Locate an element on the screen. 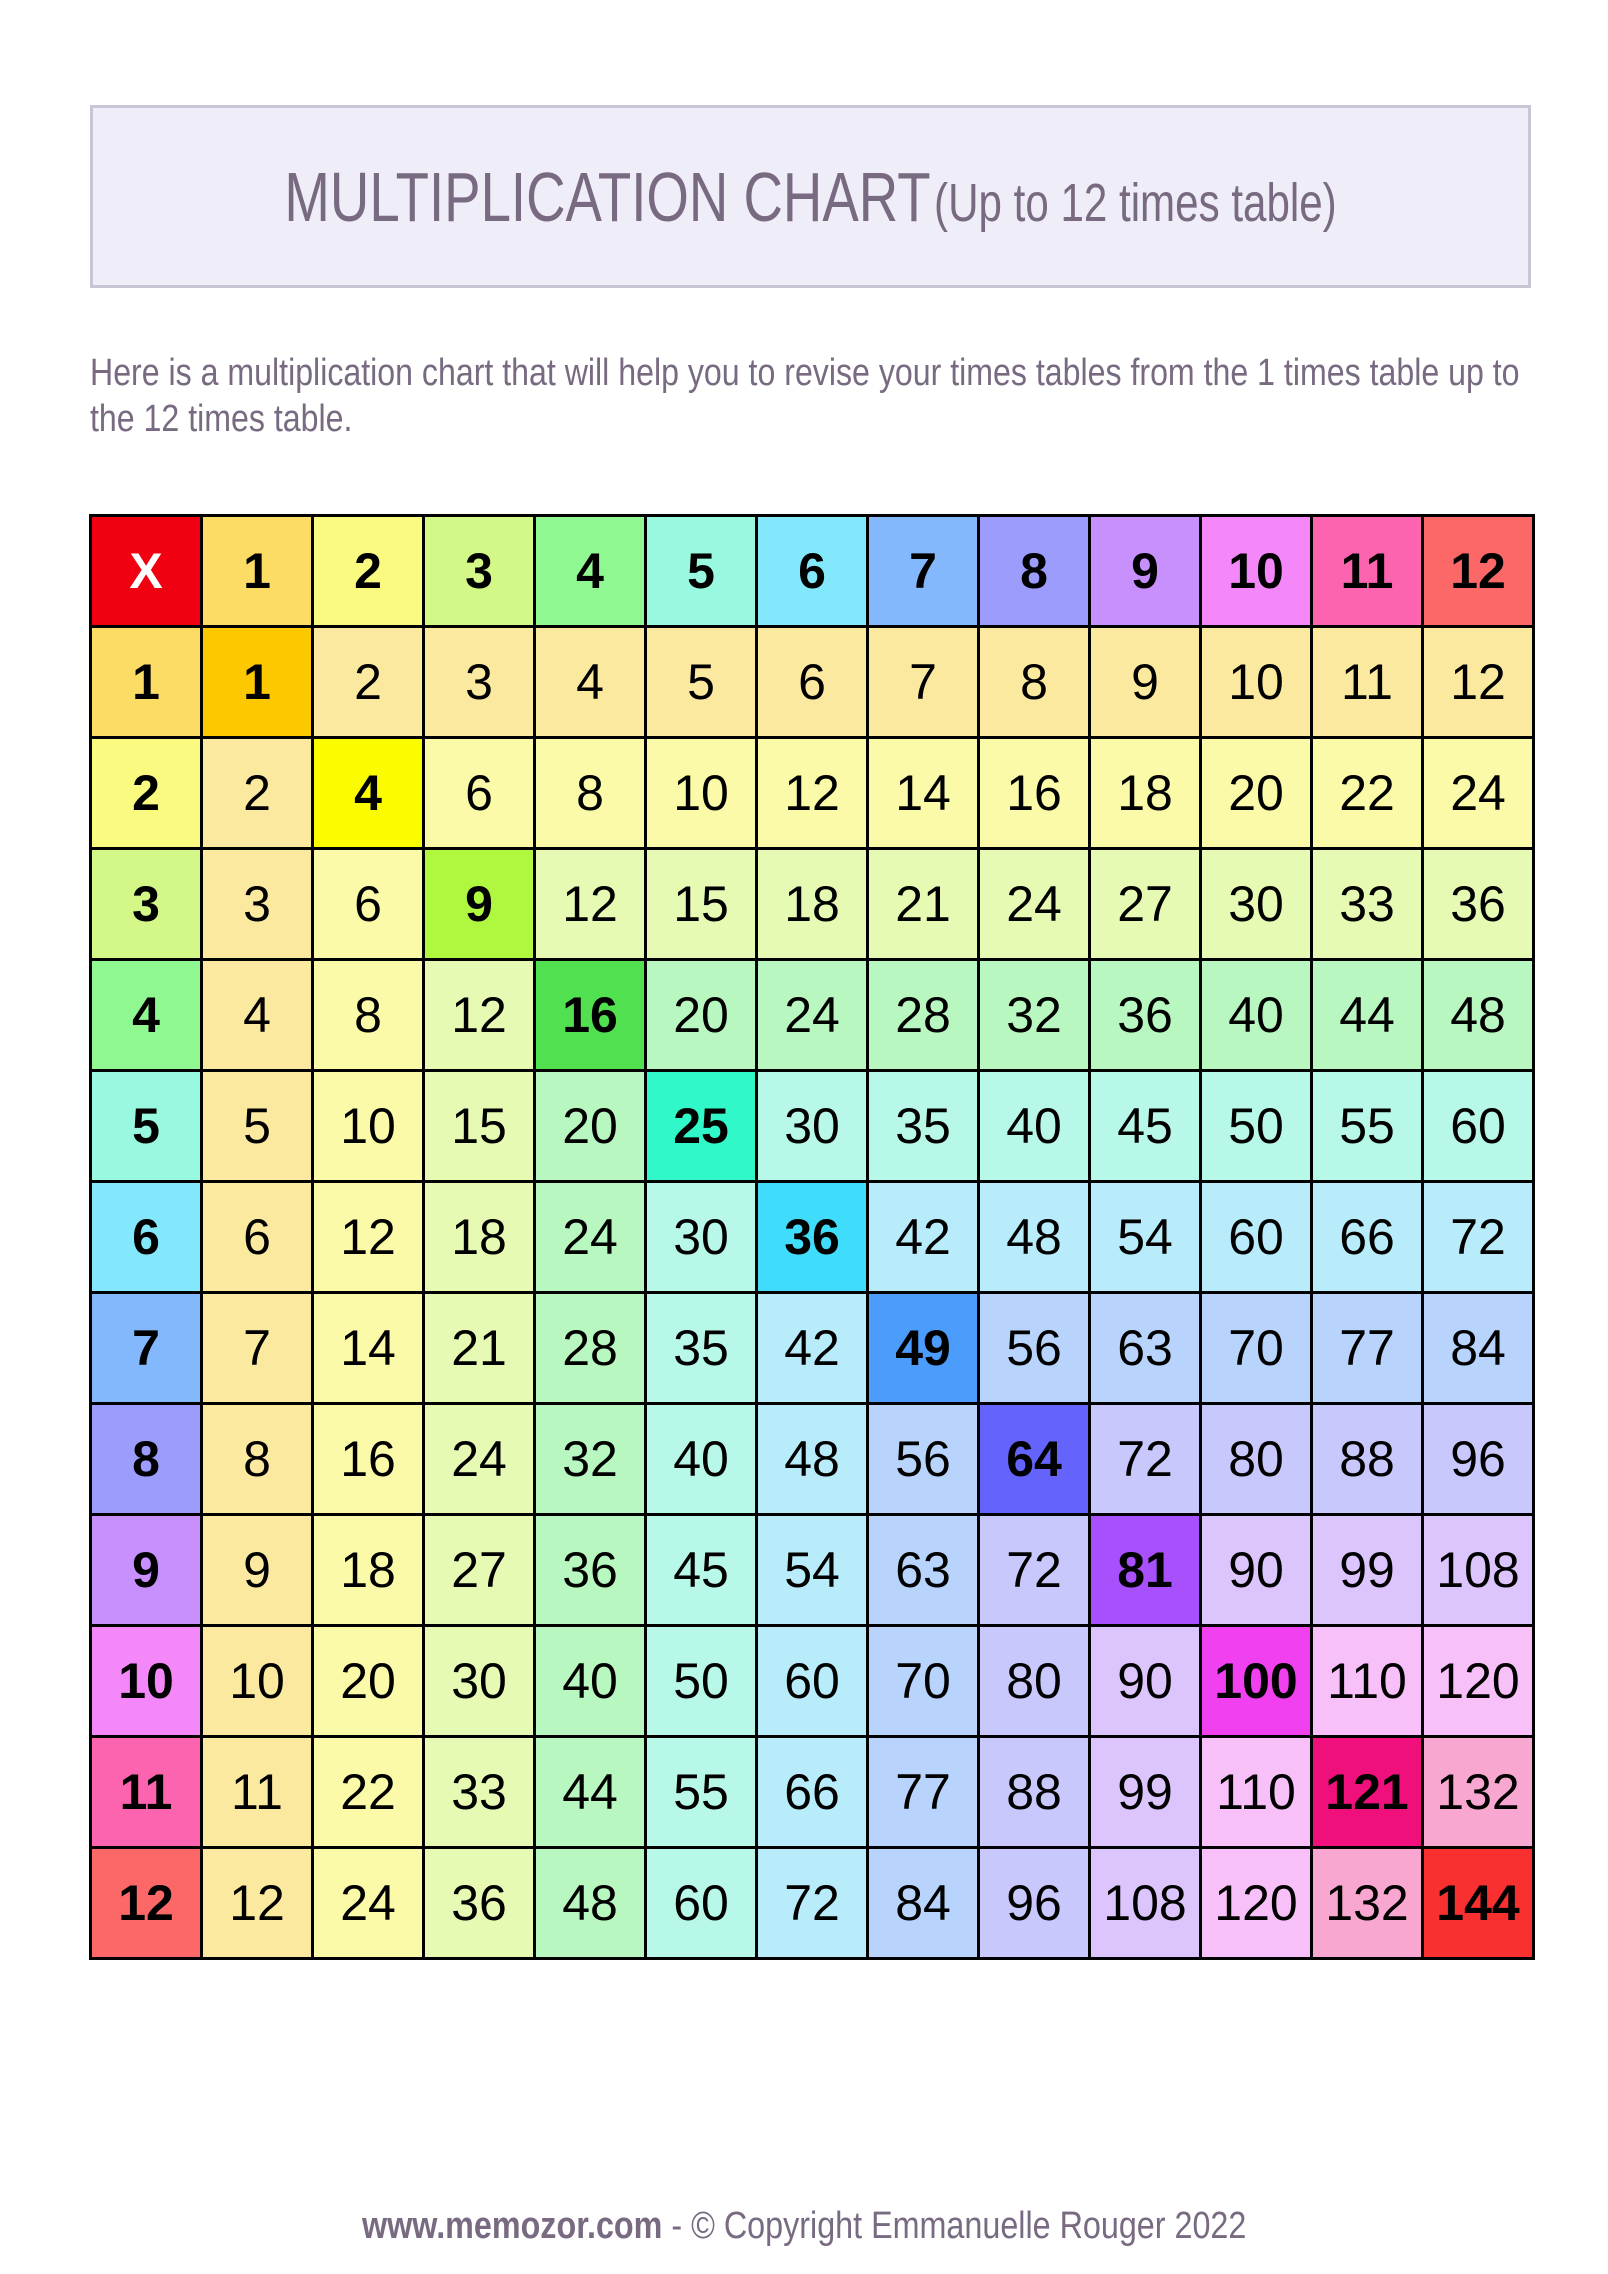 Image resolution: width=1608 pixels, height=2274 pixels. column-header: 2 is located at coordinates (368, 571).